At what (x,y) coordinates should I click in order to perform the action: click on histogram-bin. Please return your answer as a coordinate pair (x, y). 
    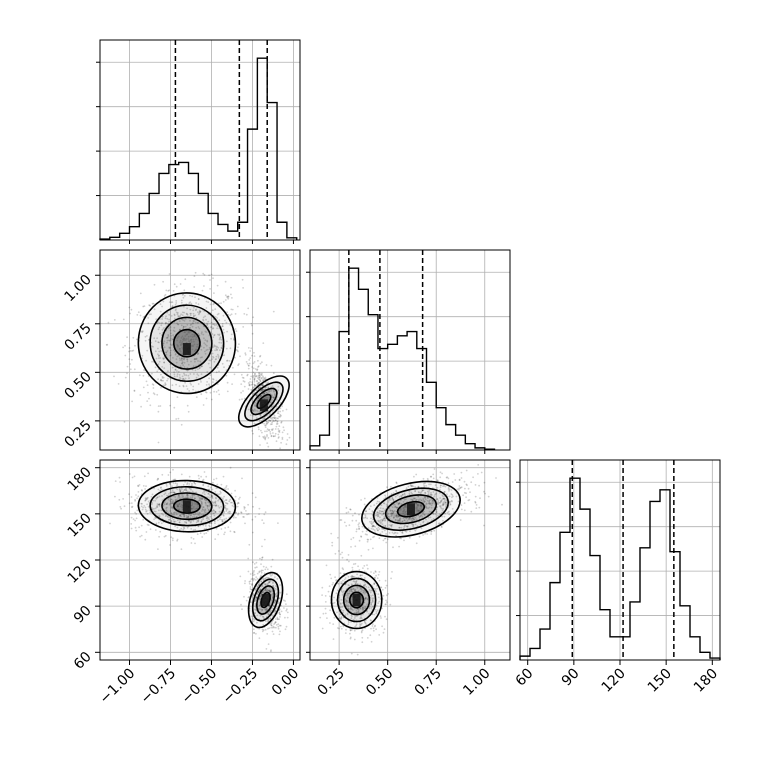
    Looking at the image, I should click on (233, 235).